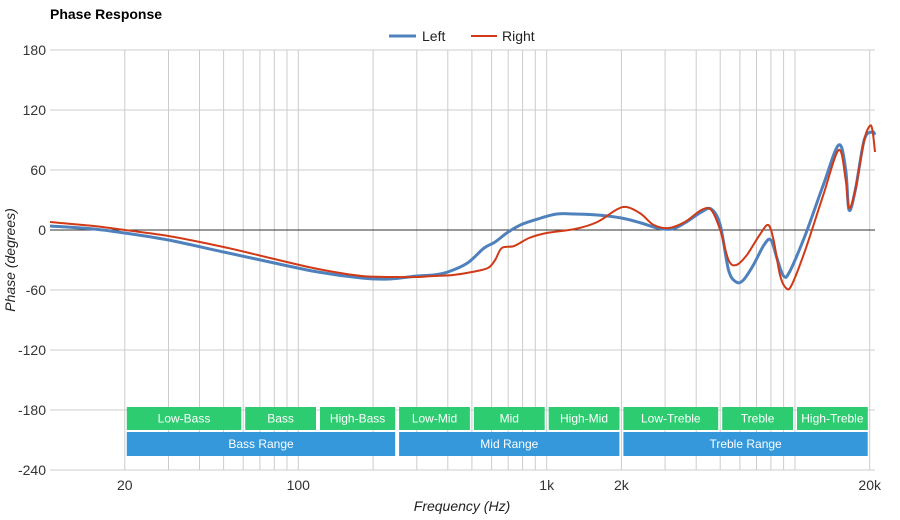 The width and height of the screenshot is (900, 520). I want to click on band-label-high-mid: High-Mid, so click(584, 419).